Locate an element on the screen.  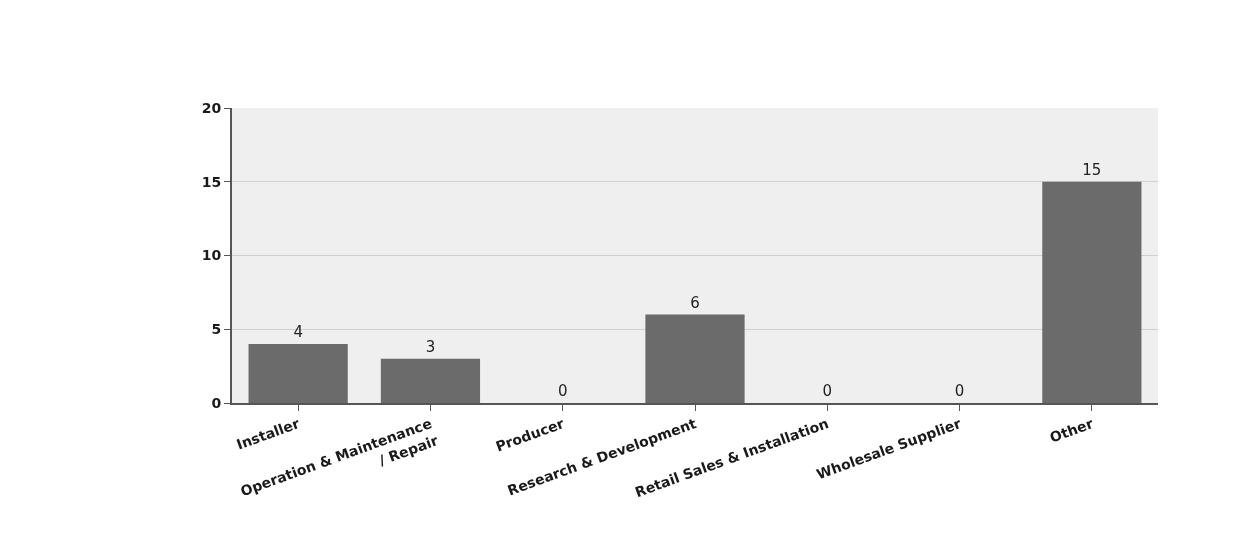
y-tick-label: 0 is located at coordinates (216, 402).